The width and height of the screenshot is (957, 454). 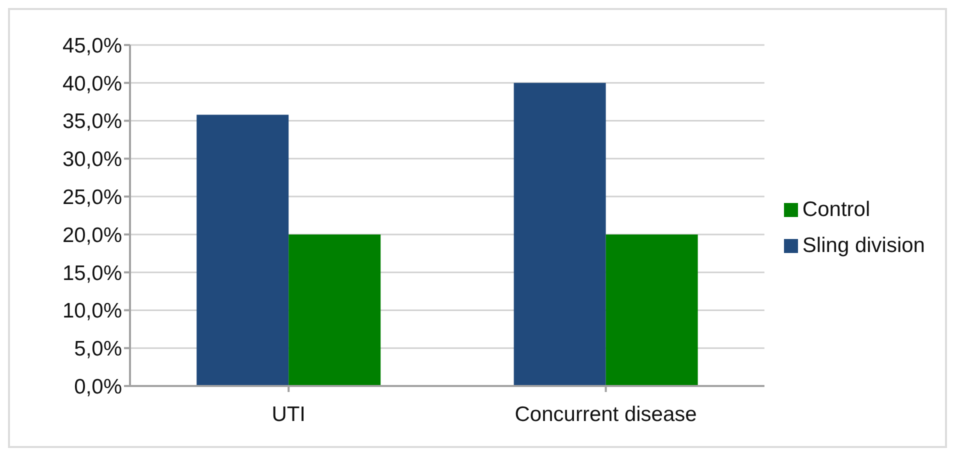 I want to click on x-tick-label: Concurrent disease, so click(x=605, y=414).